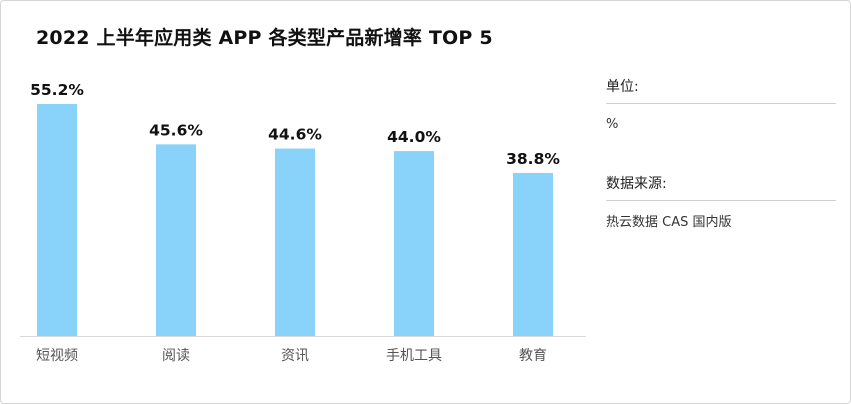 The height and width of the screenshot is (404, 851). What do you see at coordinates (622, 87) in the screenshot?
I see `unit-label: 单位:` at bounding box center [622, 87].